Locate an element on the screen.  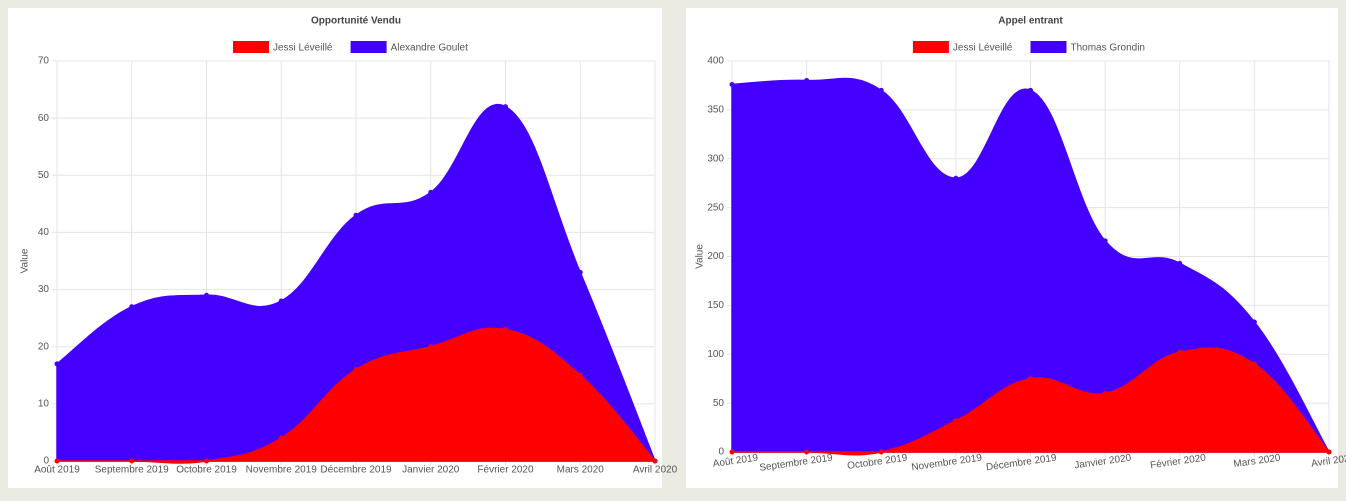
x-tick-label: Février 2020 is located at coordinates (505, 470).